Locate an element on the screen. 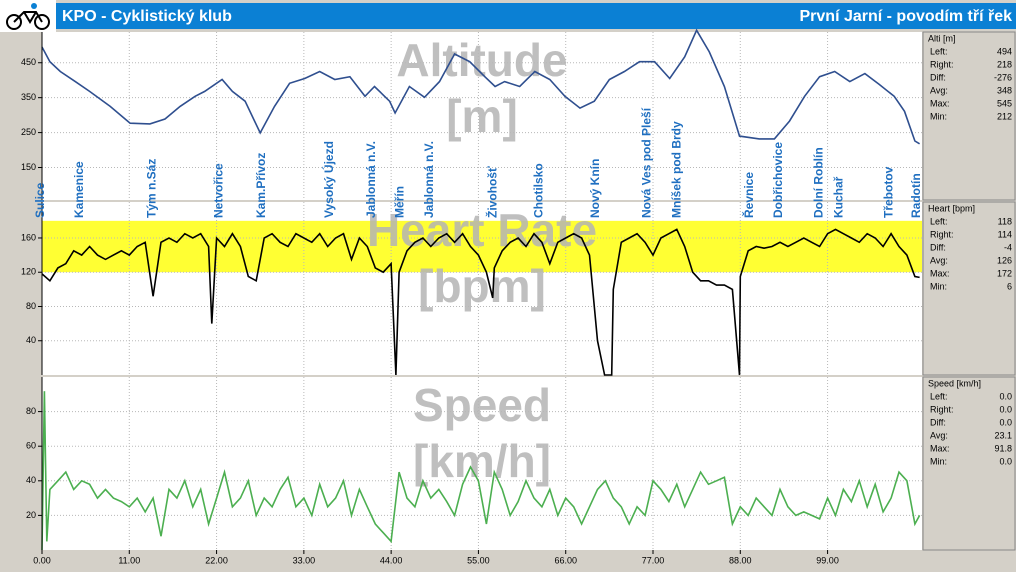 This screenshot has height=572, width=1016. x-tick-label: 55.00 is located at coordinates (478, 560).